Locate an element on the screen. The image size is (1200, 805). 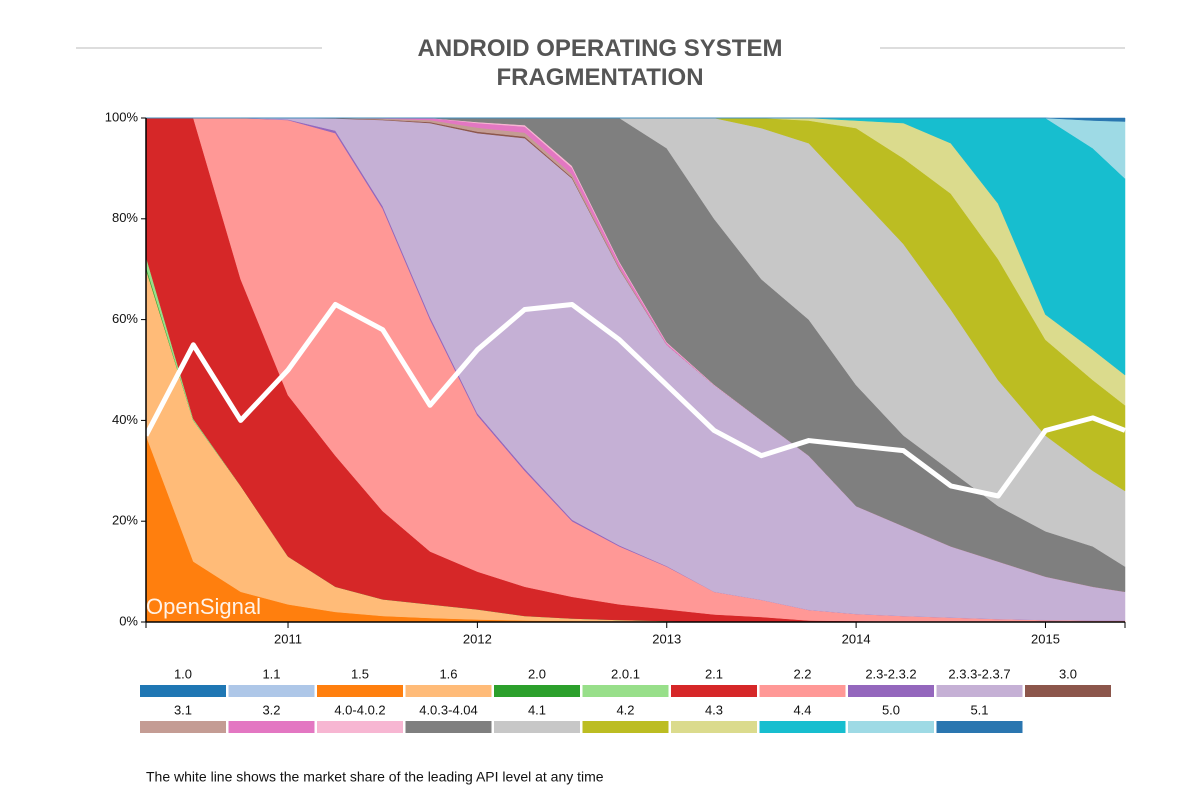
legend-label: 2.1 is located at coordinates (714, 673).